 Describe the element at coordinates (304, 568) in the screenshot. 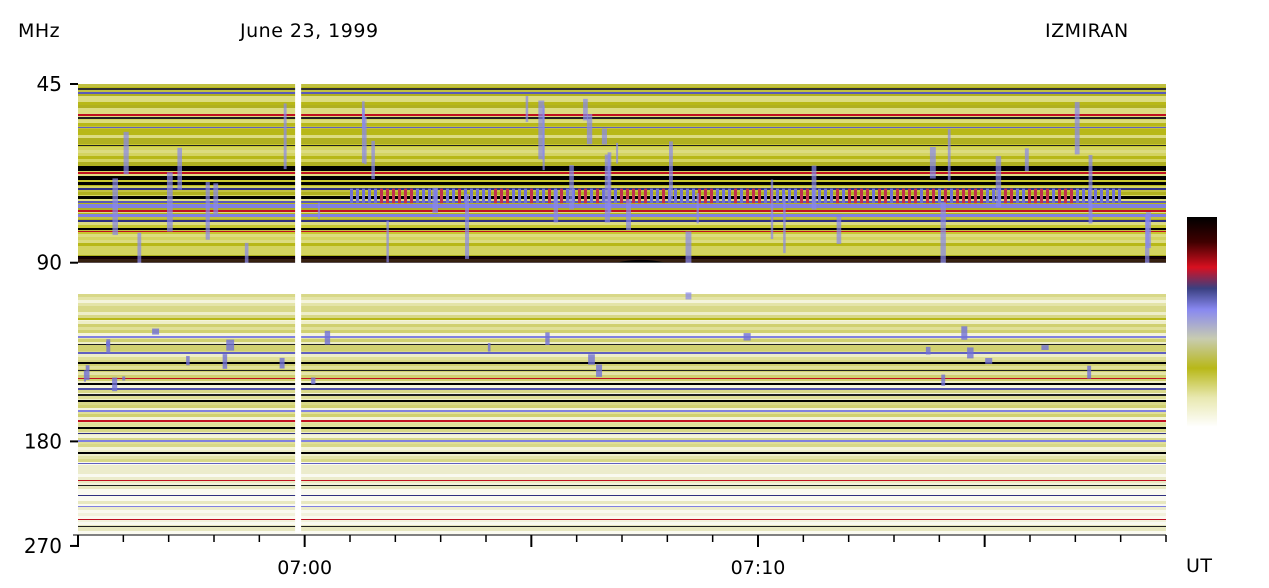

I see `x-tick-label: 07:00` at that location.